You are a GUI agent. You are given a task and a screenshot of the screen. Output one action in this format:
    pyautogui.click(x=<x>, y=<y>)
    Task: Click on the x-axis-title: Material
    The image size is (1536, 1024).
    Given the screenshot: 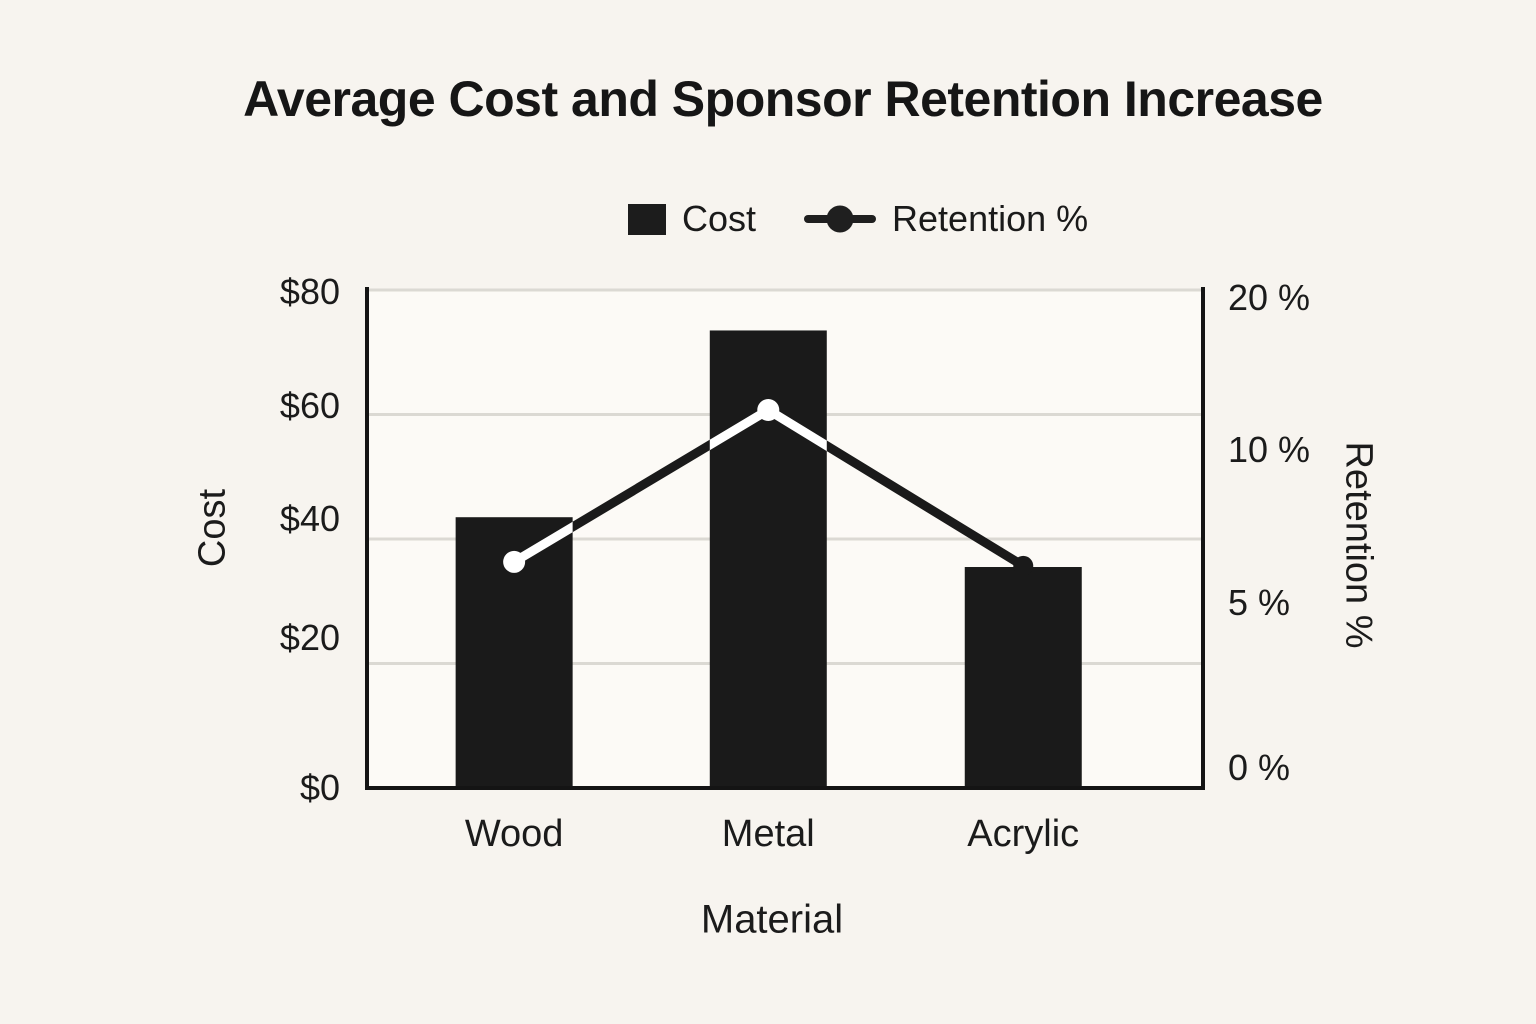 What is the action you would take?
    pyautogui.click(x=772, y=919)
    